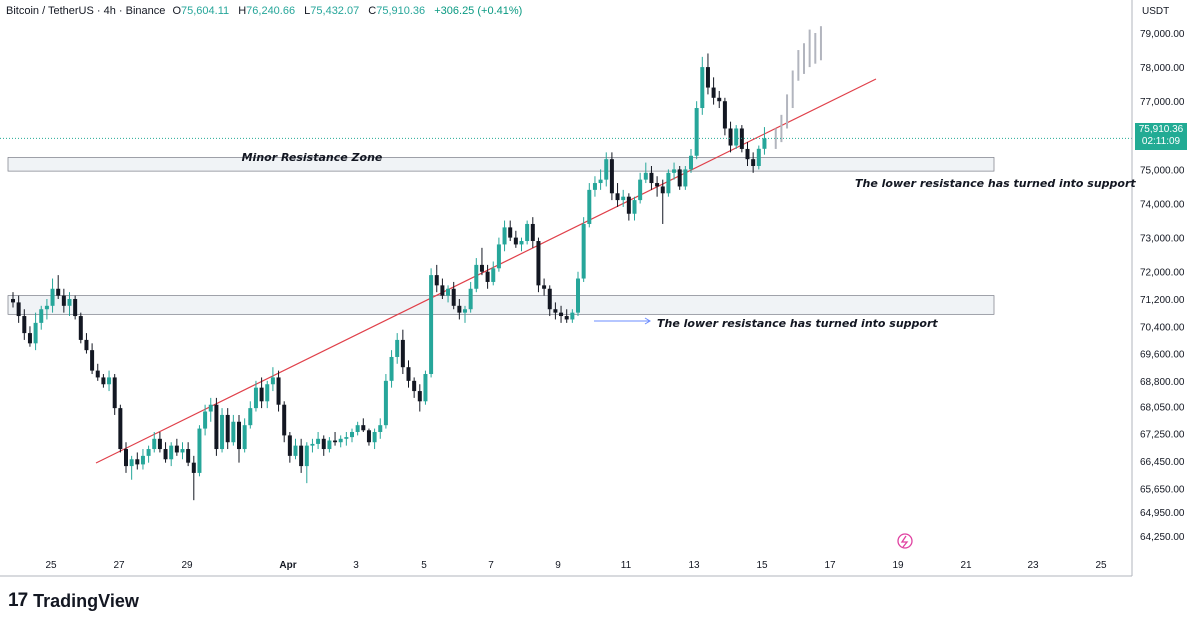  Describe the element at coordinates (1161, 141) in the screenshot. I see `bar-countdown: 02:11:09` at that location.